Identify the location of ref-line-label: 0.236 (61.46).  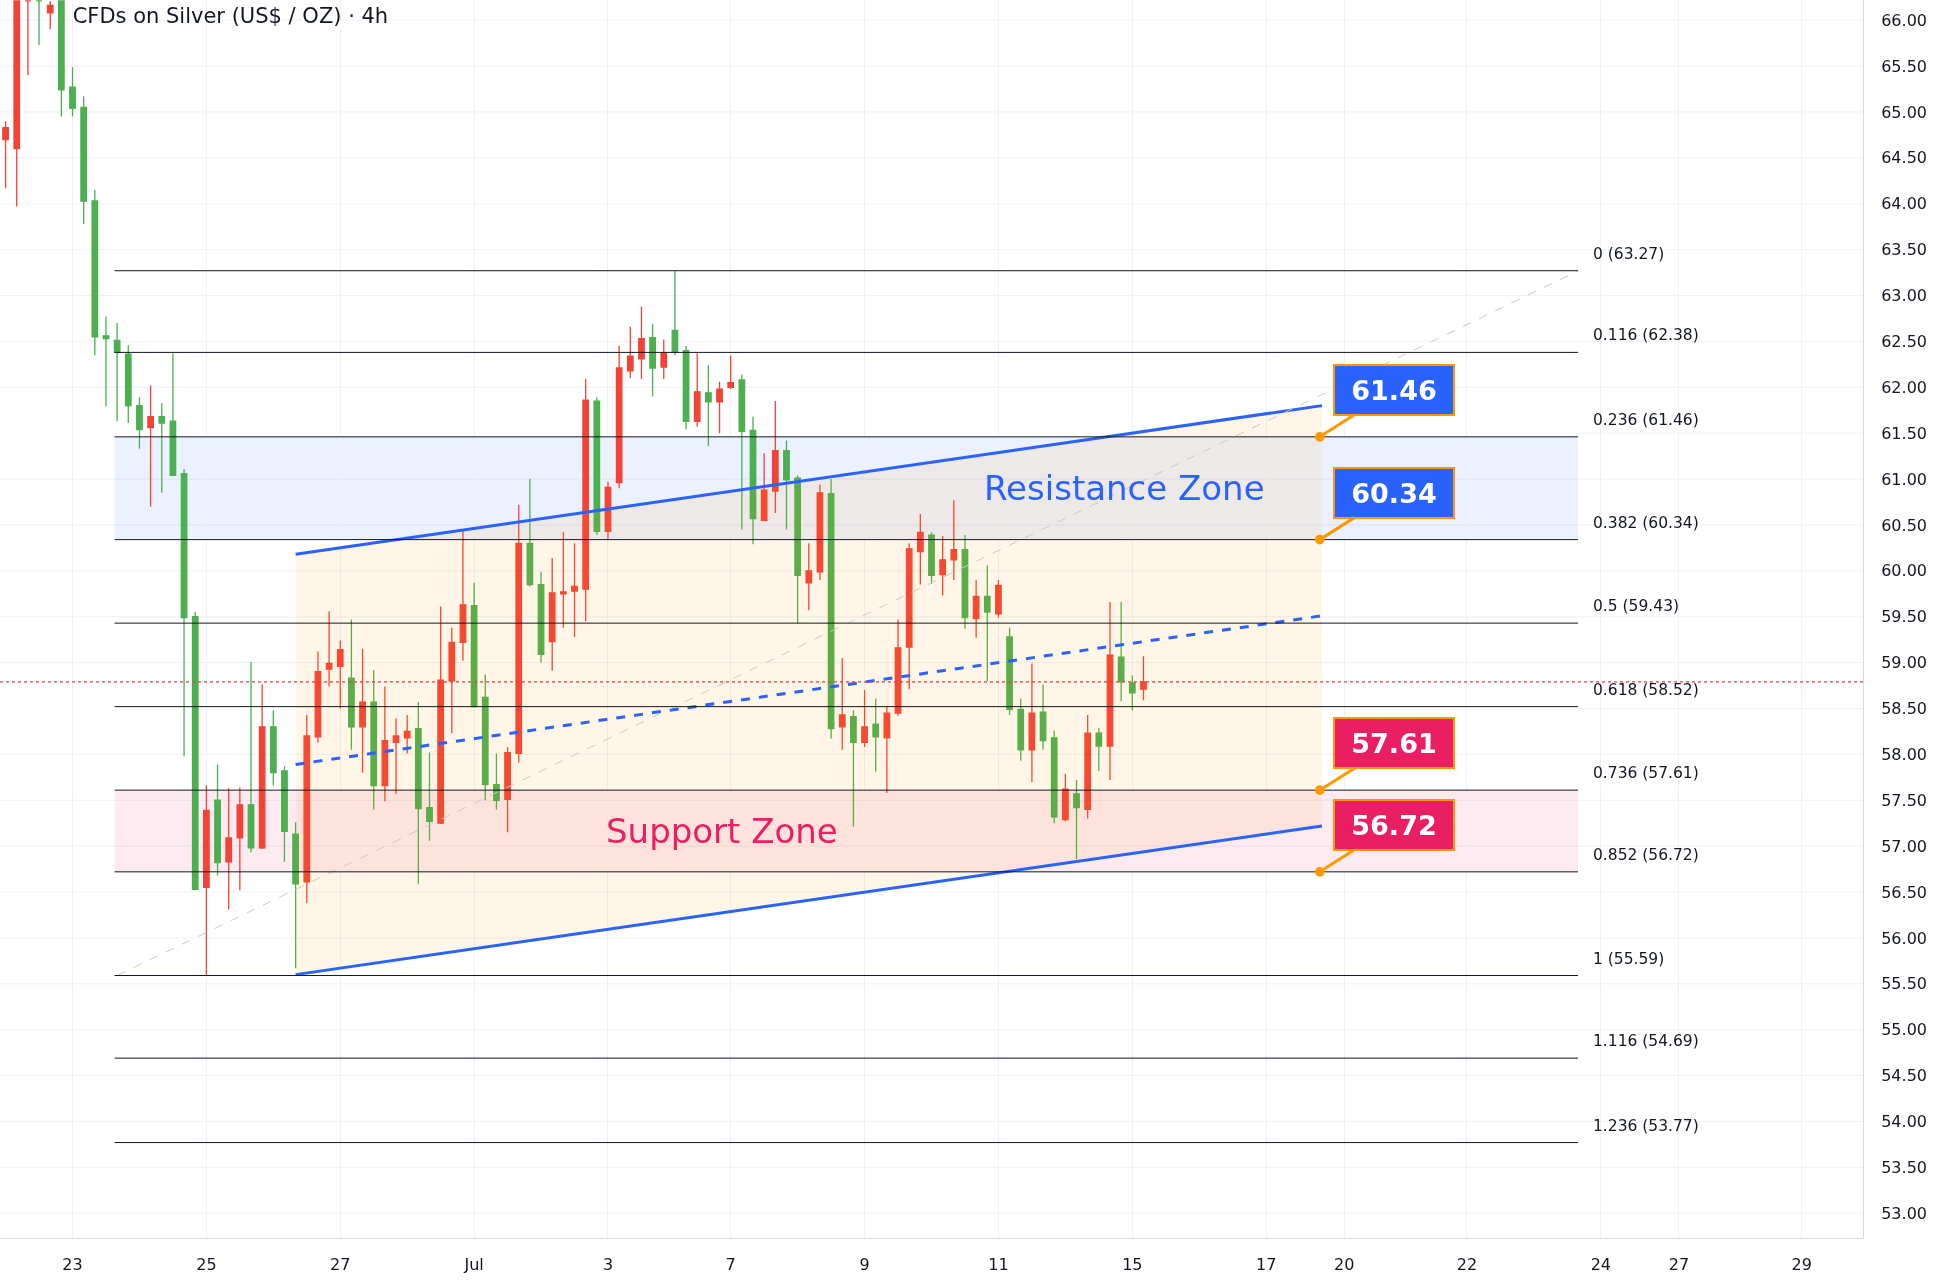
(1646, 420).